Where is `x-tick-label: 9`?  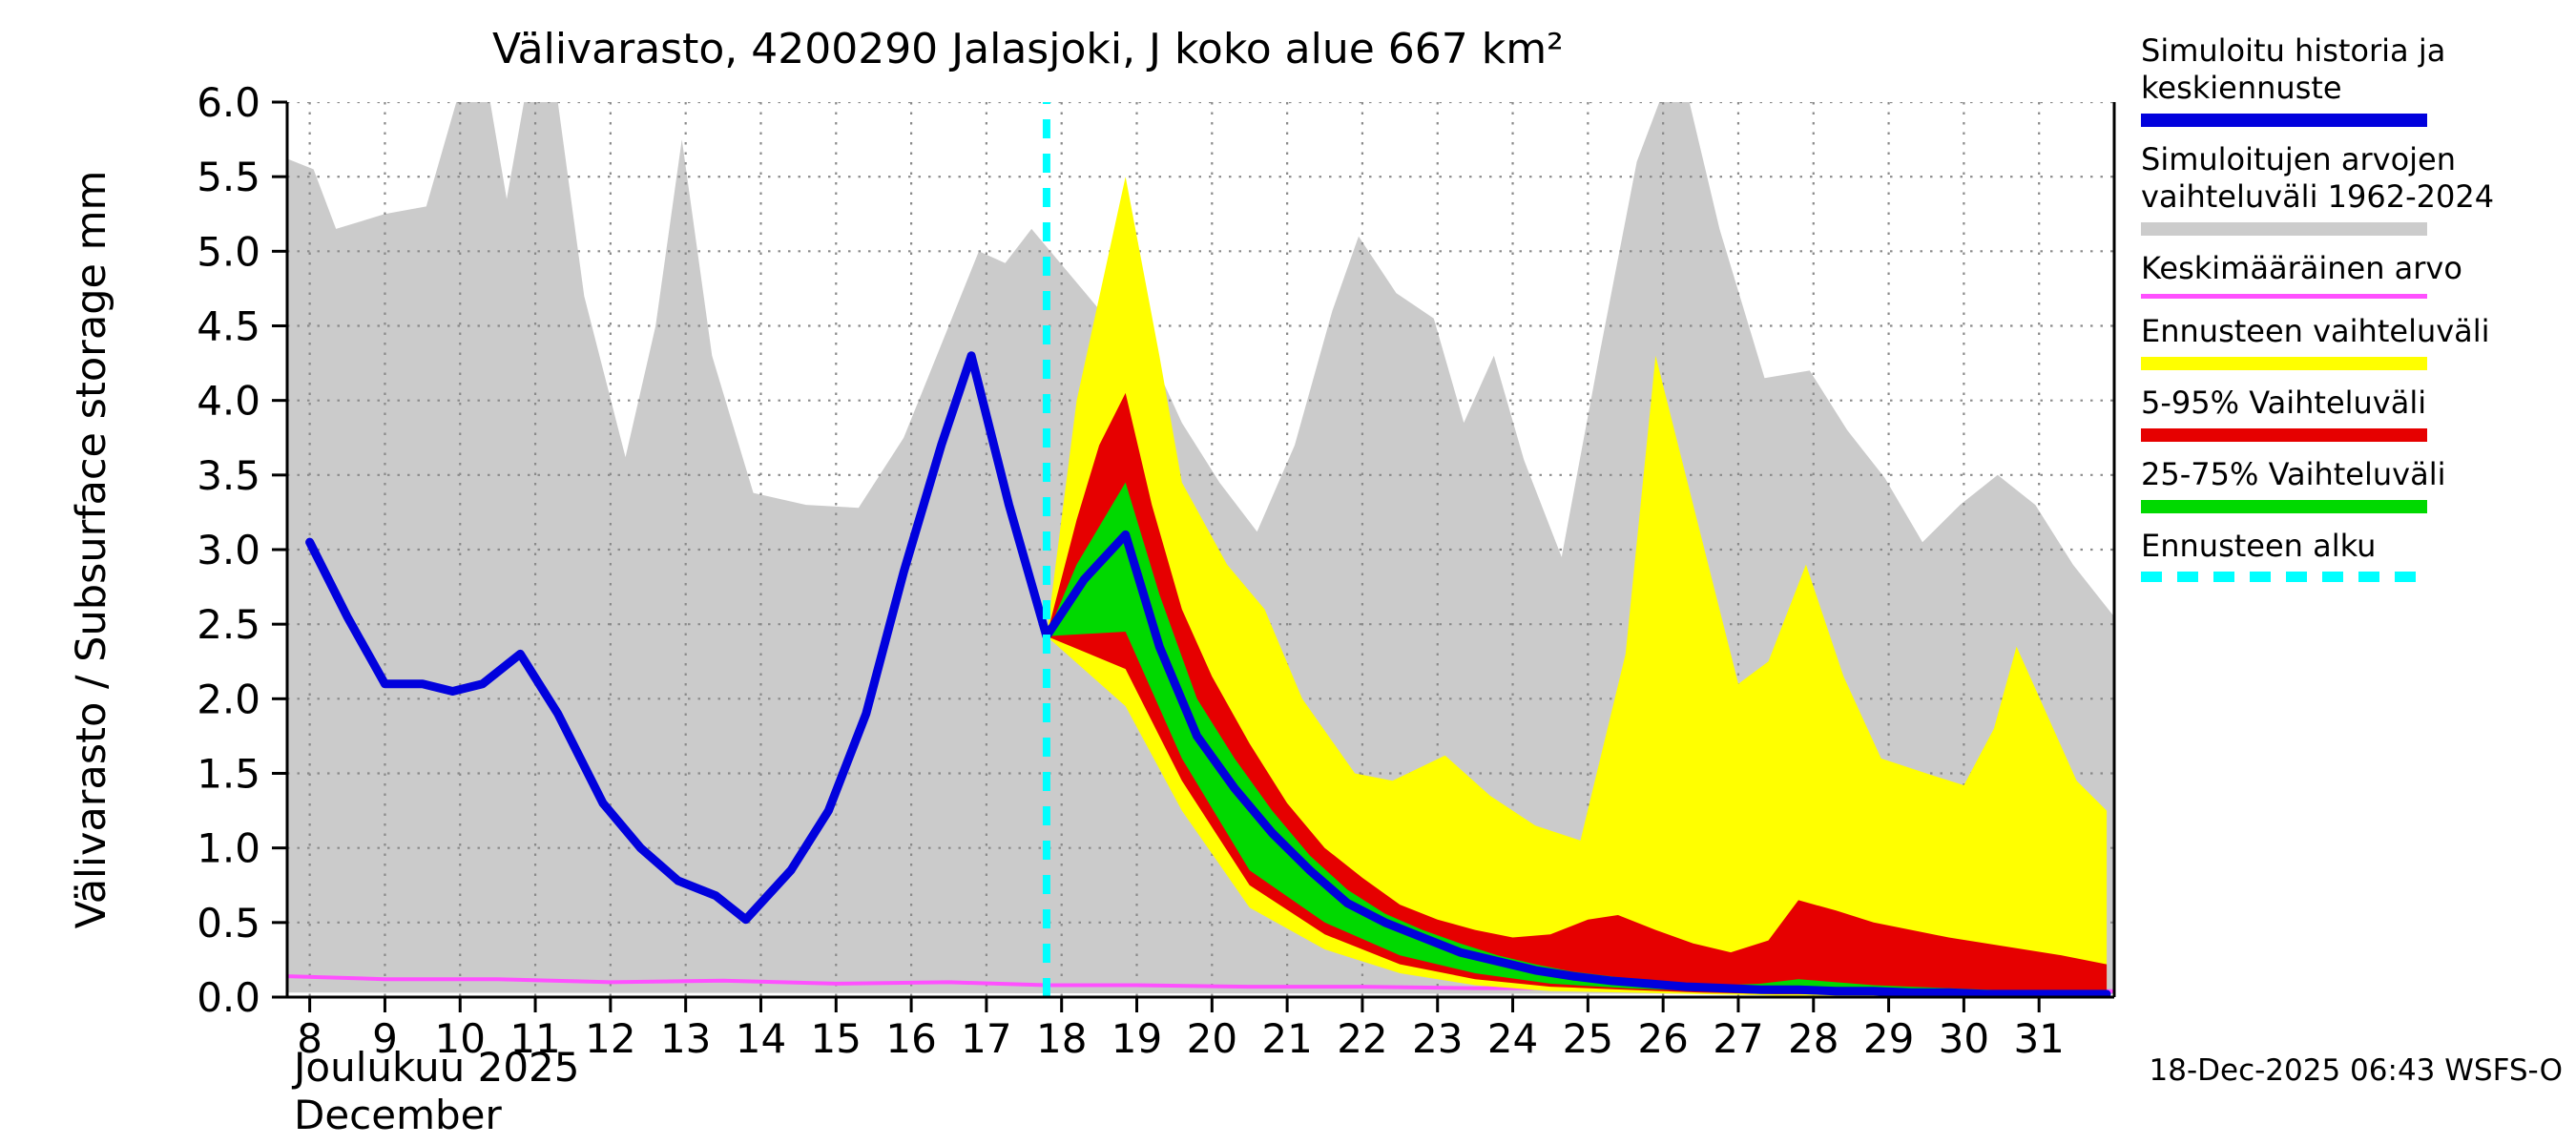 x-tick-label: 9 is located at coordinates (385, 1038).